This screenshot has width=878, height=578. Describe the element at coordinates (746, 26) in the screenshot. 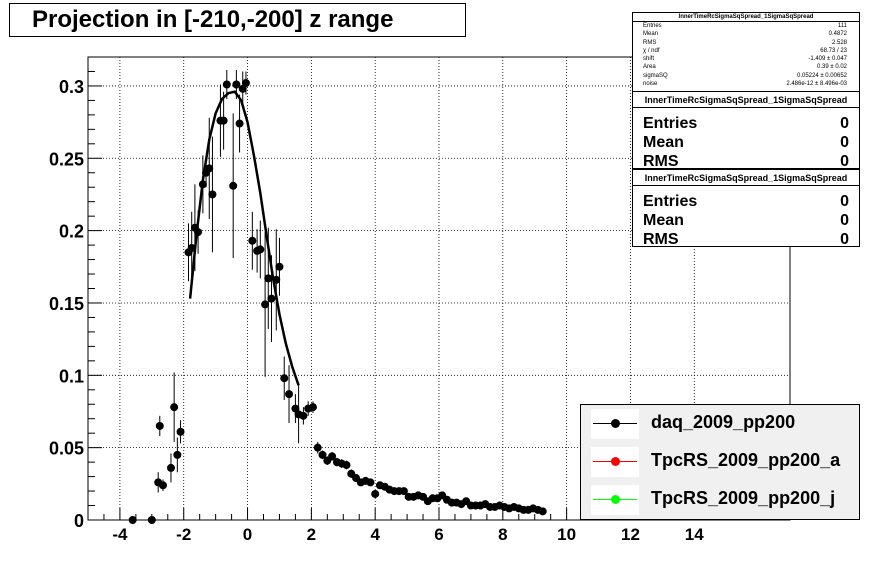

I see `stats-row: Entries 111` at that location.